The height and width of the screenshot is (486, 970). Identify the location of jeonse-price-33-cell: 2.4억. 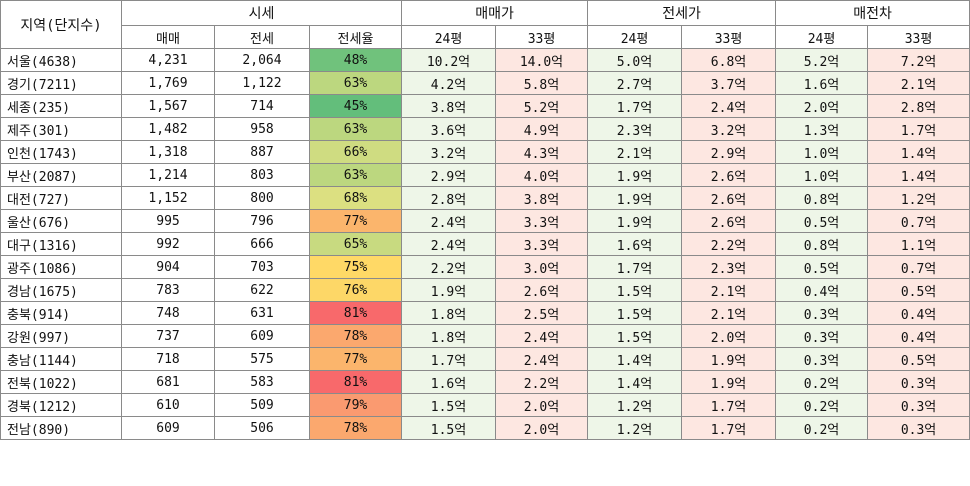
(729, 106).